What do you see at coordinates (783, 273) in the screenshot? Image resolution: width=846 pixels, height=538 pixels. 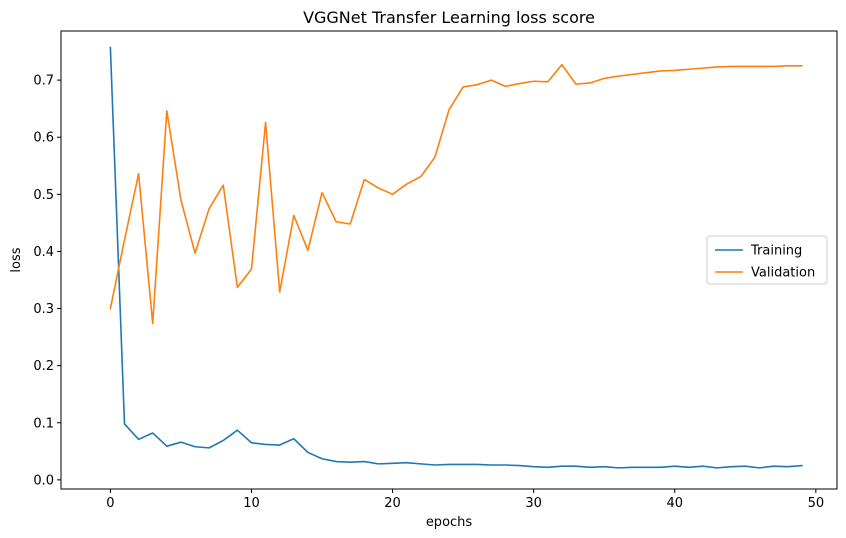 I see `legend-label: Validation` at bounding box center [783, 273].